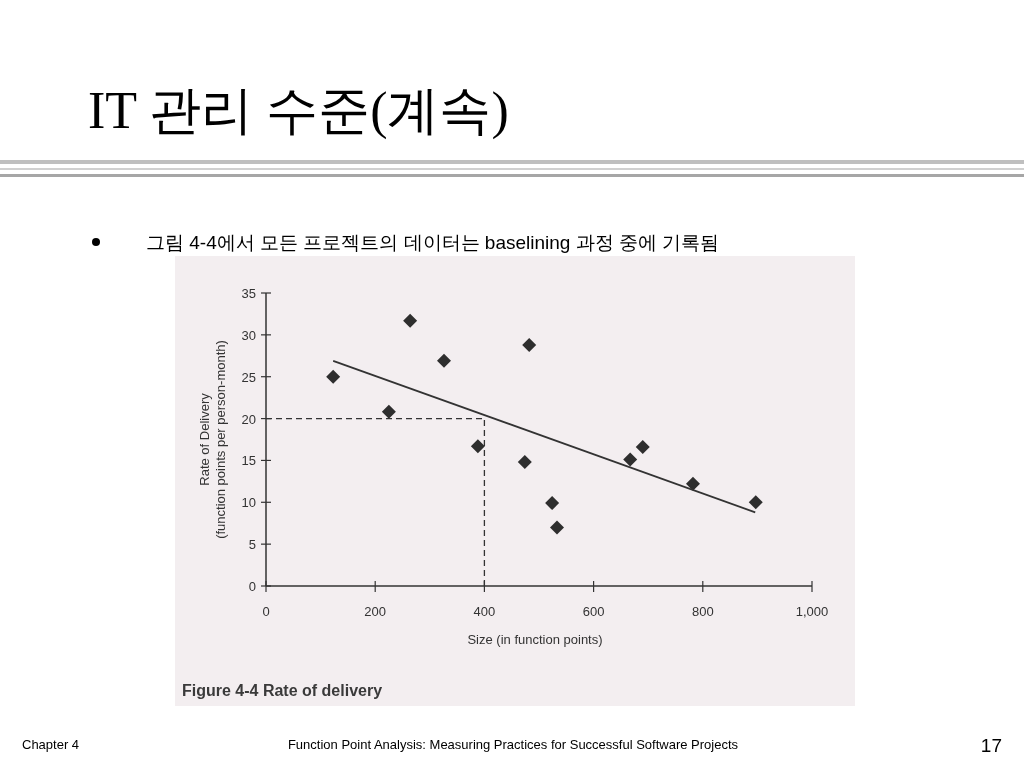  I want to click on x-tick-label: 600, so click(593, 611).